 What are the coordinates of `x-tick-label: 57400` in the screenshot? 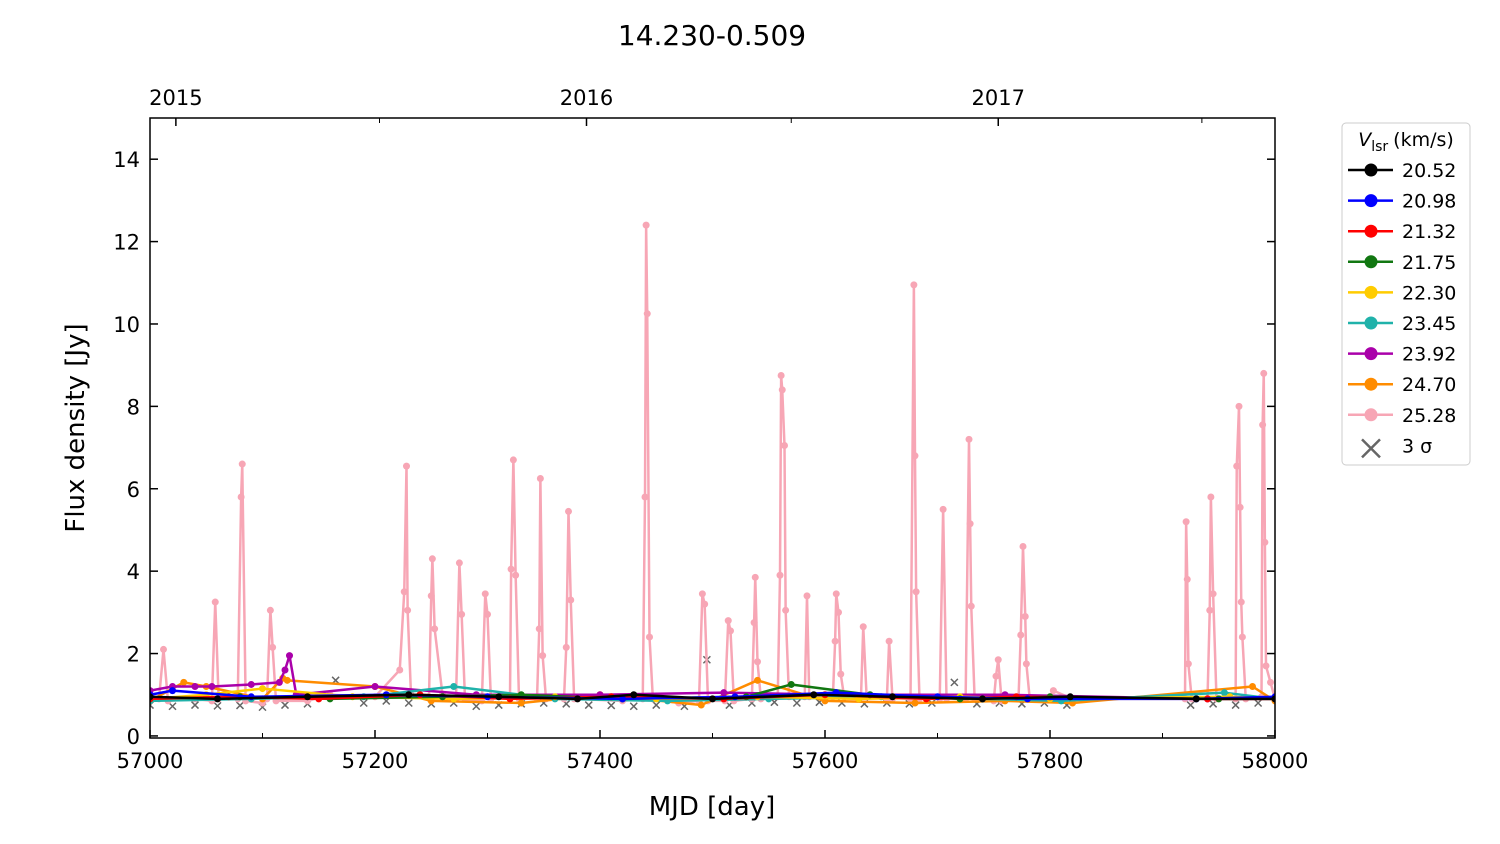 It's located at (600, 761).